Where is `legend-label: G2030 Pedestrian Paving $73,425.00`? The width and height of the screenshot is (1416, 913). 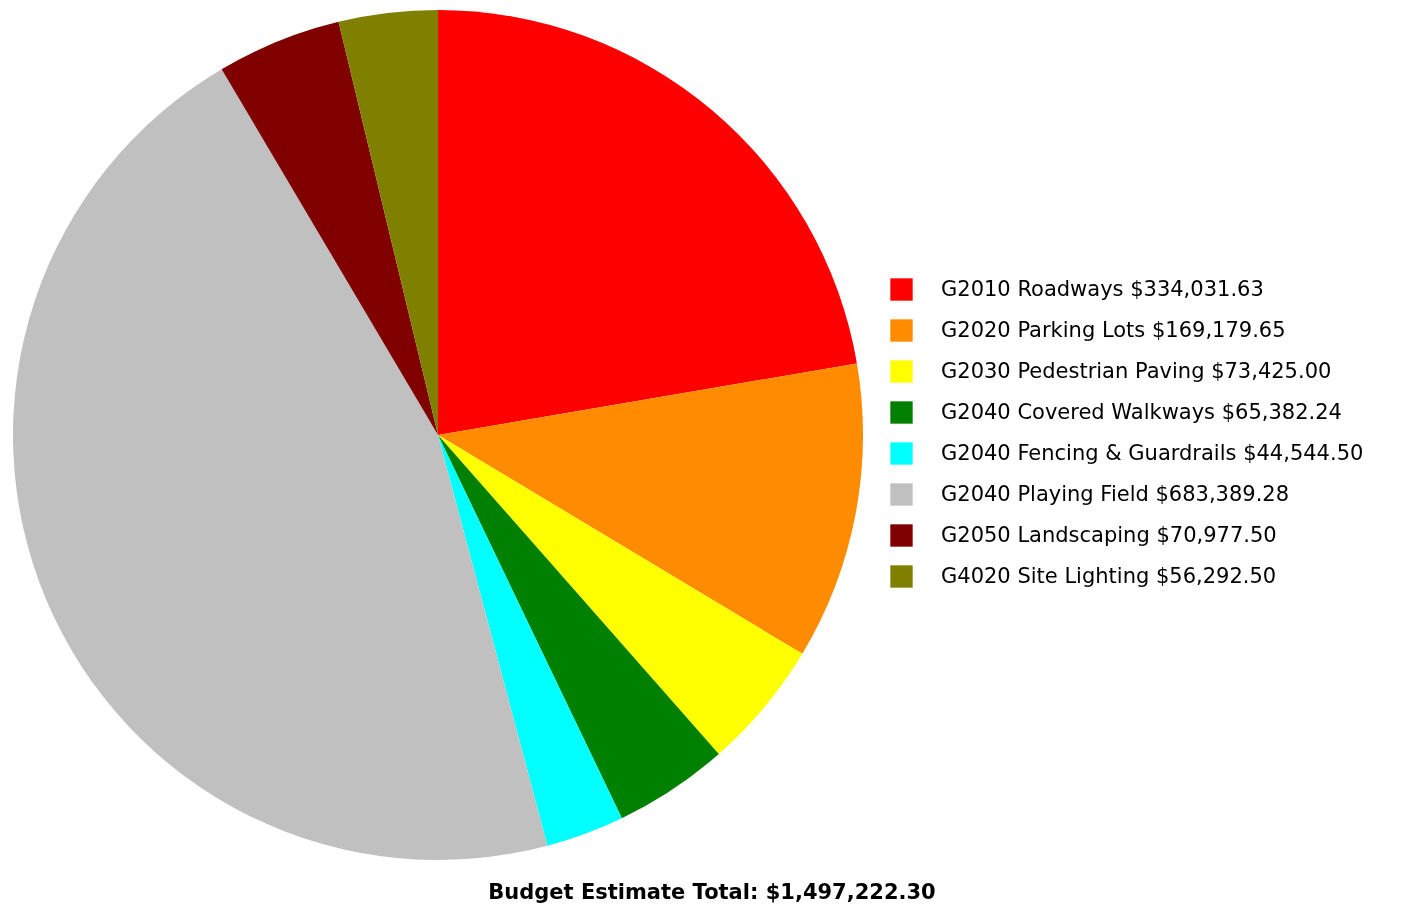 legend-label: G2030 Pedestrian Paving $73,425.00 is located at coordinates (1136, 370).